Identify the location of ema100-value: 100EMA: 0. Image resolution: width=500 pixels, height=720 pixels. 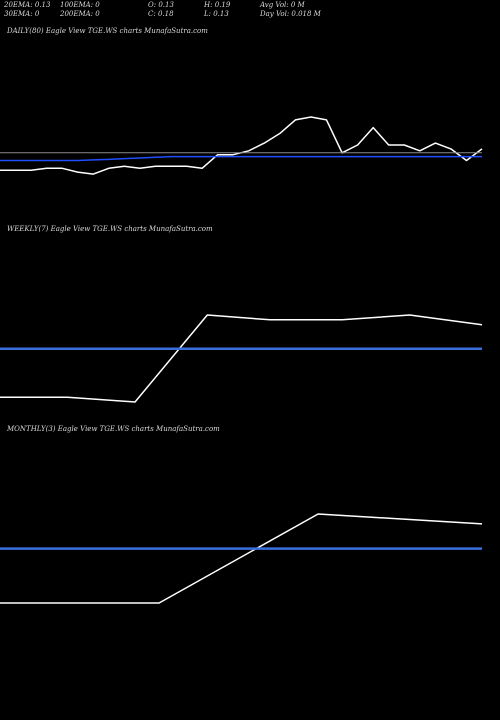
(80, 5).